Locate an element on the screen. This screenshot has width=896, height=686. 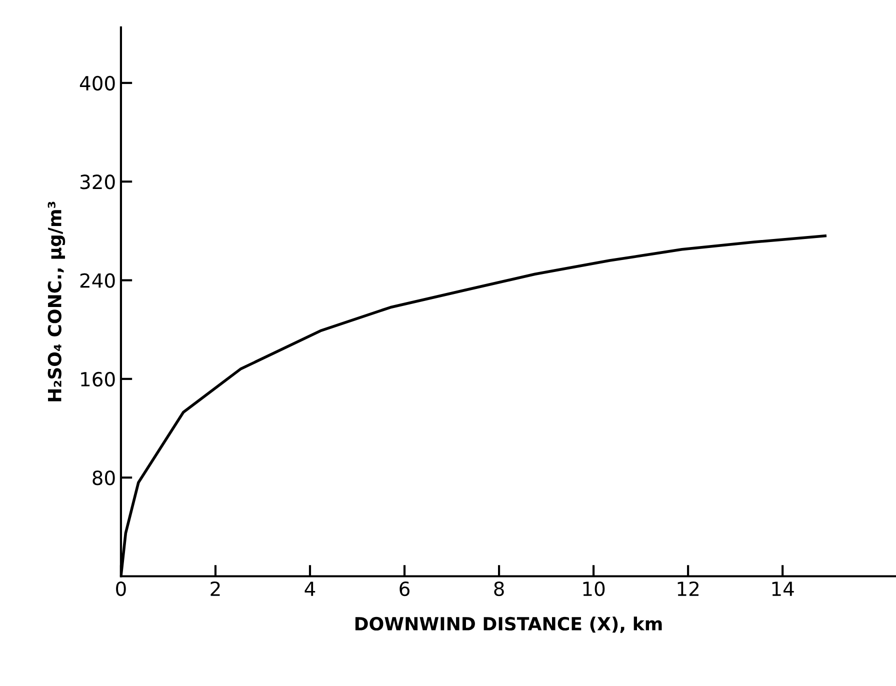
y-axis-title: H₂SO₄ CONC., µg/m³ is located at coordinates (57, 302).